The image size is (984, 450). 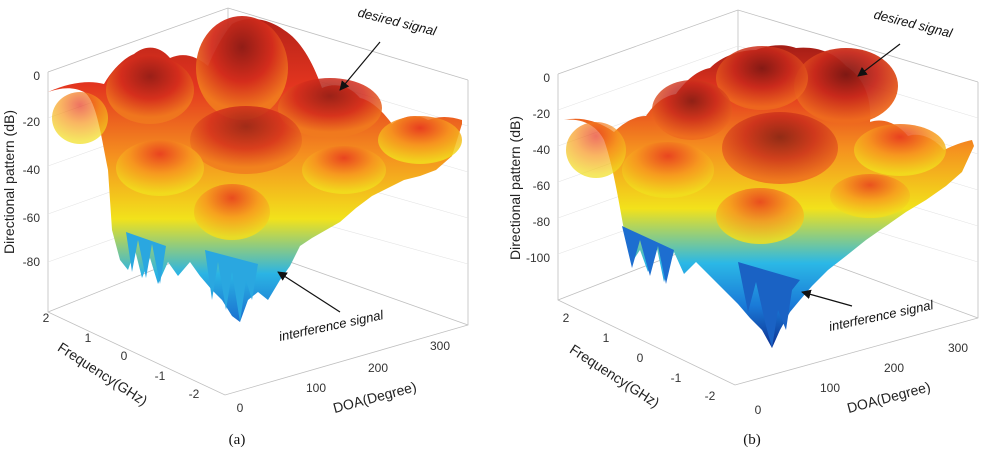 I want to click on chart-b-annotation-desired: desired signal, so click(x=906, y=42).